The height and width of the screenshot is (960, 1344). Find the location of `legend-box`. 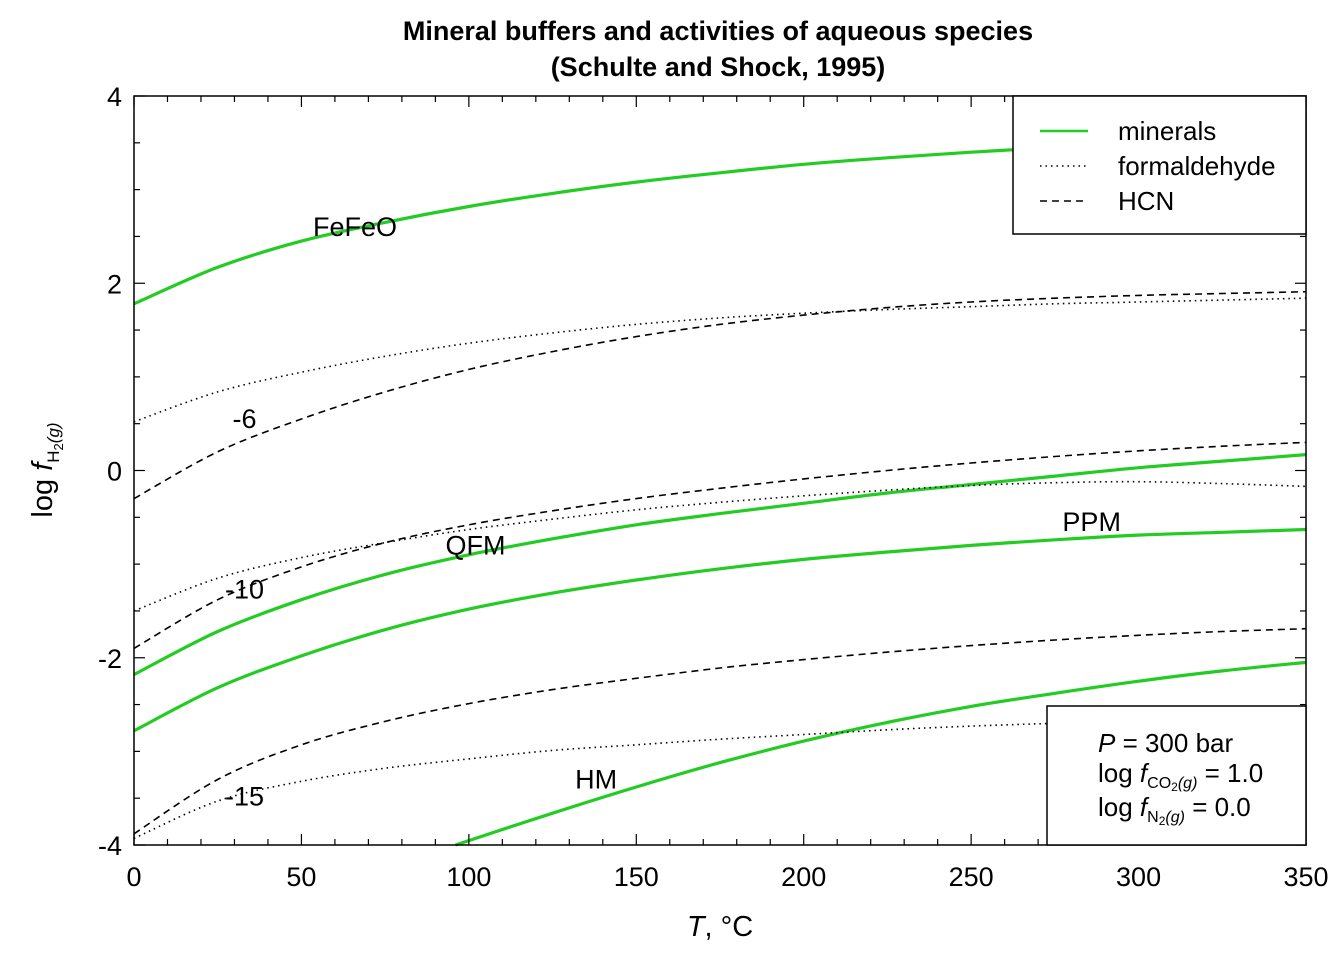

legend-box is located at coordinates (1159, 165).